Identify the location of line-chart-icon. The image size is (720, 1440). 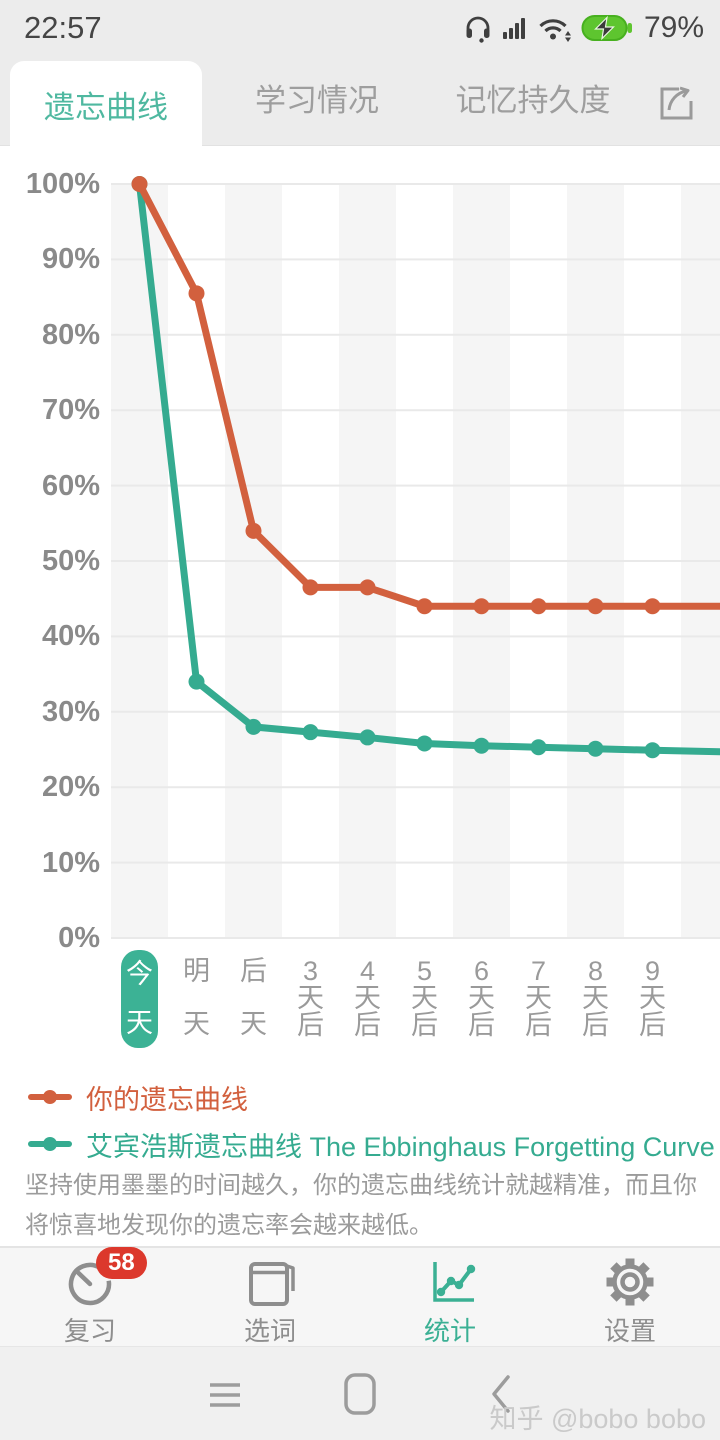
(454, 1282).